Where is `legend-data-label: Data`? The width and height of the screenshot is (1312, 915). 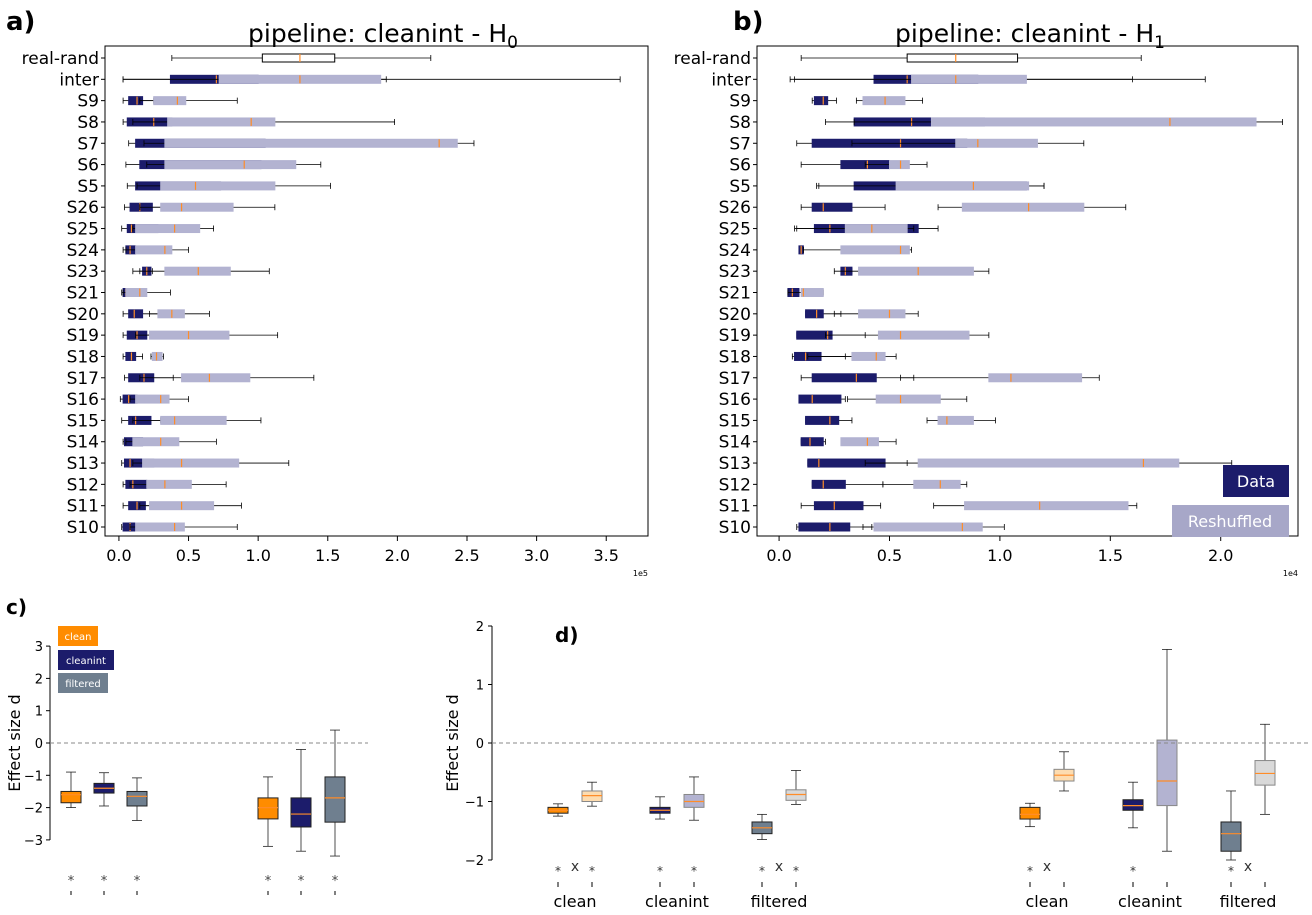
legend-data-label: Data is located at coordinates (1256, 481).